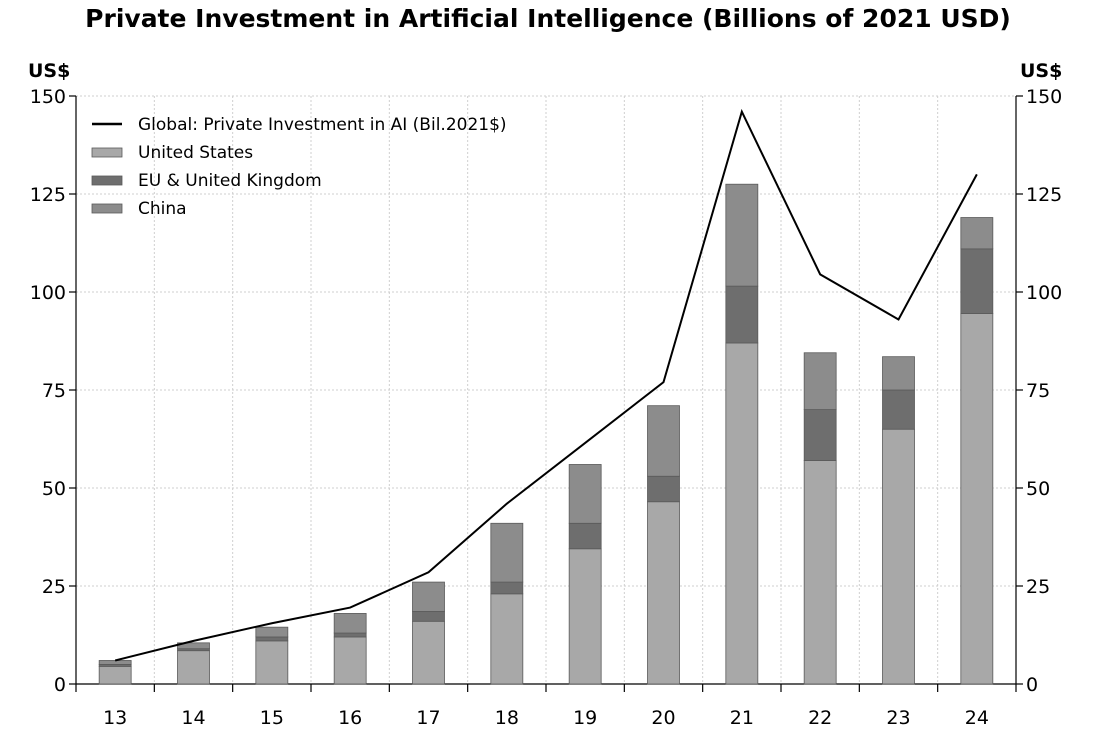  Describe the element at coordinates (60, 685) in the screenshot. I see `y-tick-label-left: 0` at that location.